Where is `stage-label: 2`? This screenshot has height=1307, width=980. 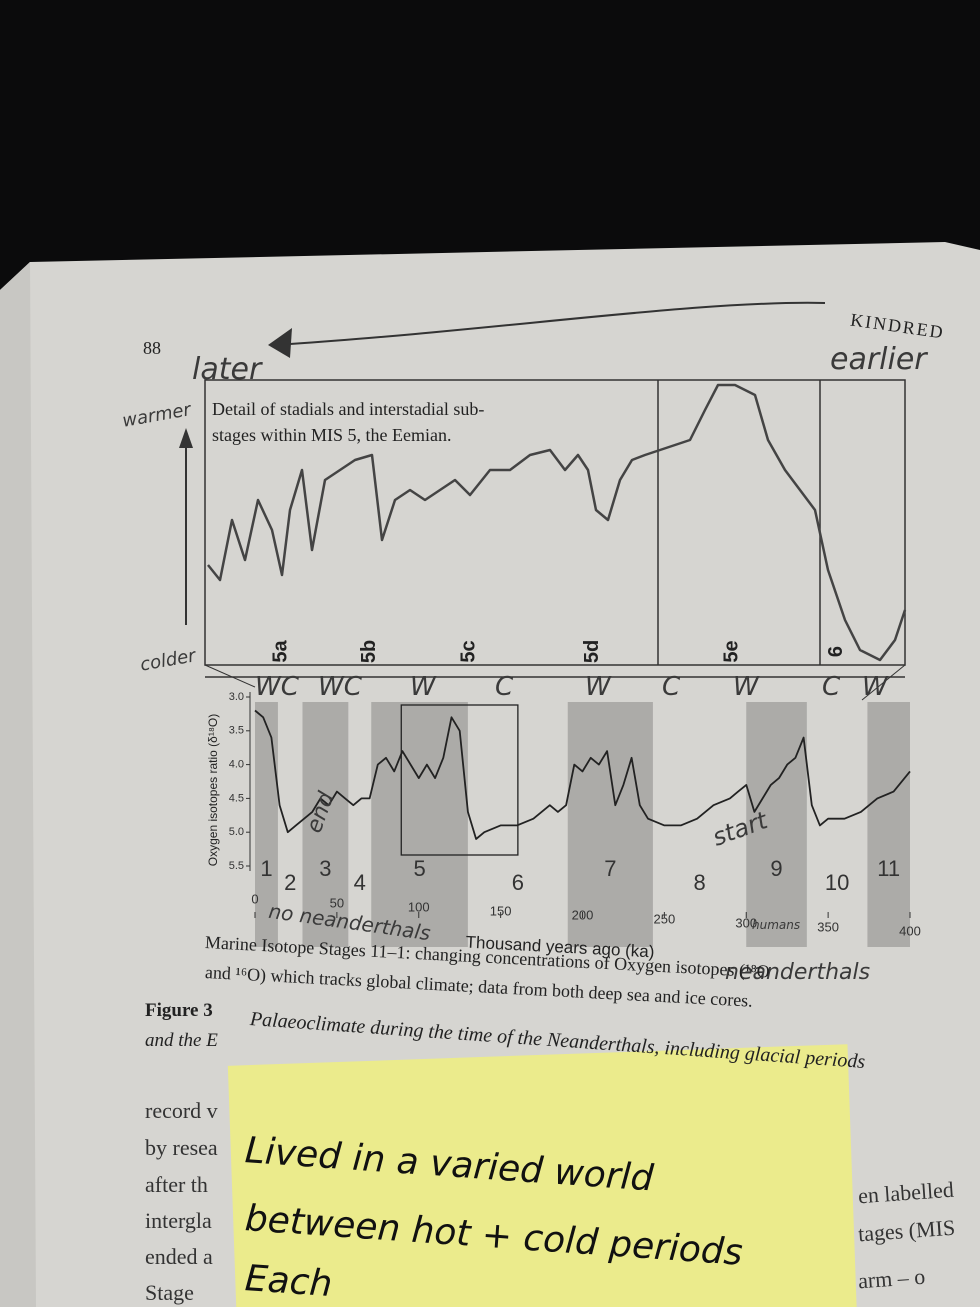 stage-label: 2 is located at coordinates (290, 882).